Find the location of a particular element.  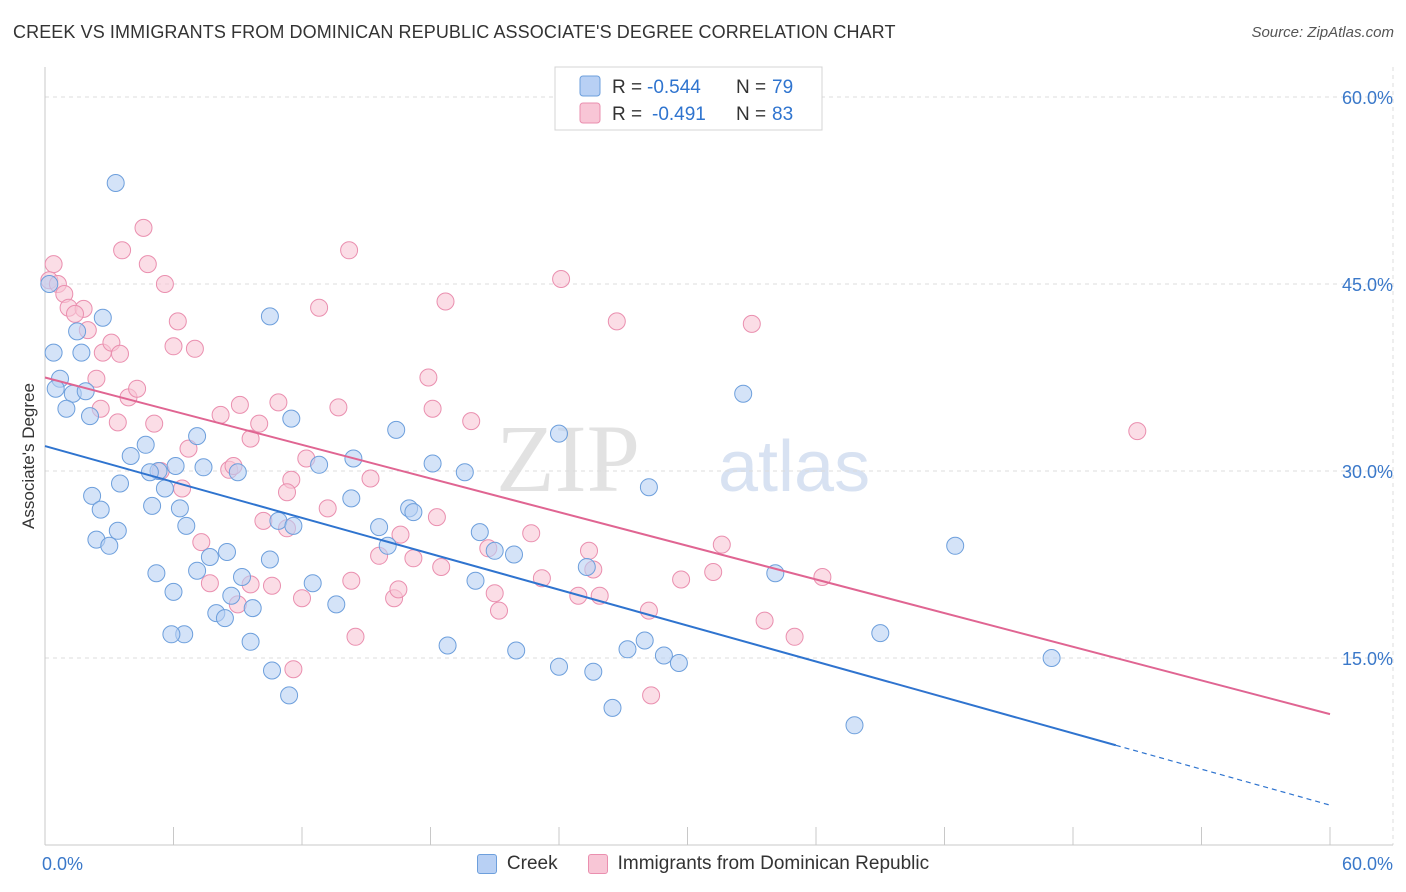

y-tick-label-0: 15.0% is located at coordinates (1367, 659).